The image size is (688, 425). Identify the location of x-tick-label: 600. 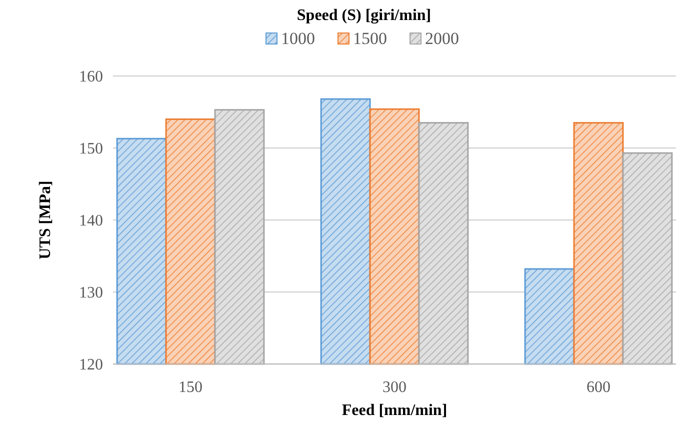
(598, 387).